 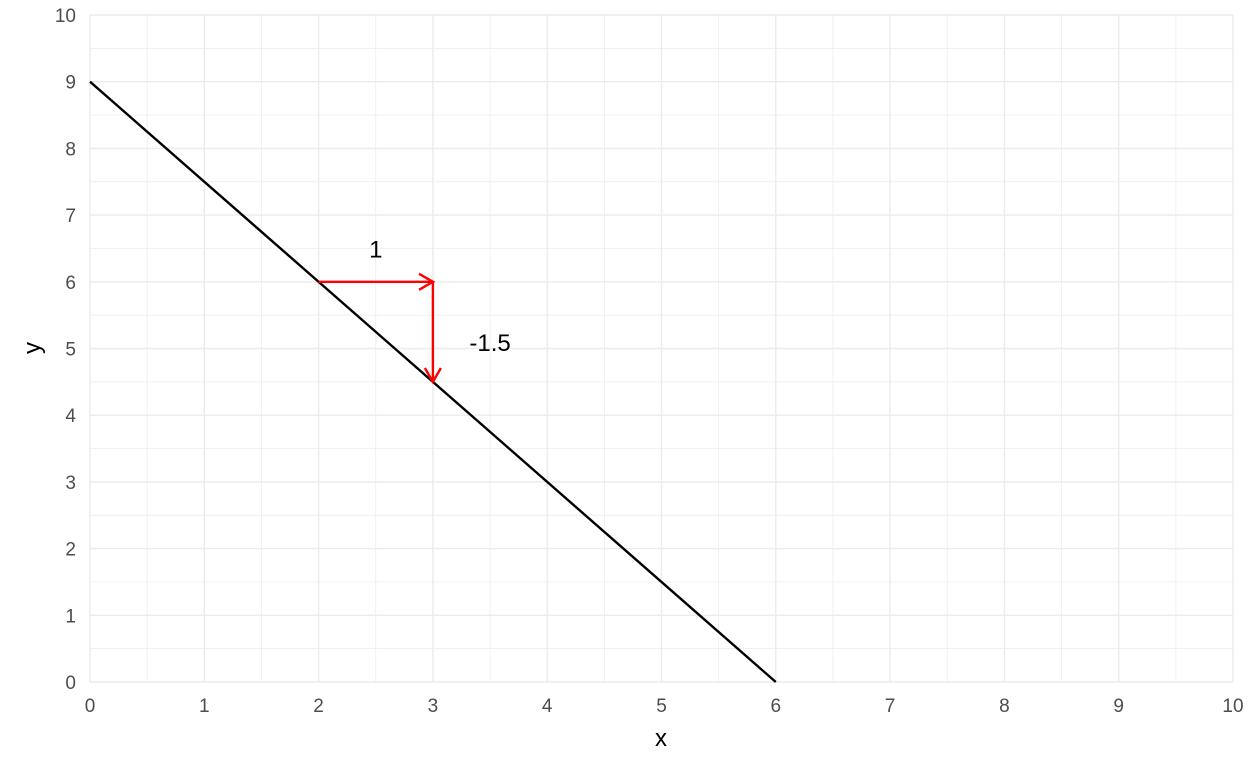 I want to click on y-tick-label: 1, so click(x=70, y=616).